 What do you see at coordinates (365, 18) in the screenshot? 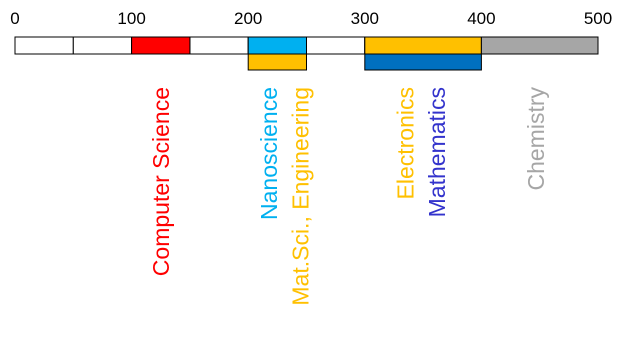
I see `tick-label: 300` at bounding box center [365, 18].